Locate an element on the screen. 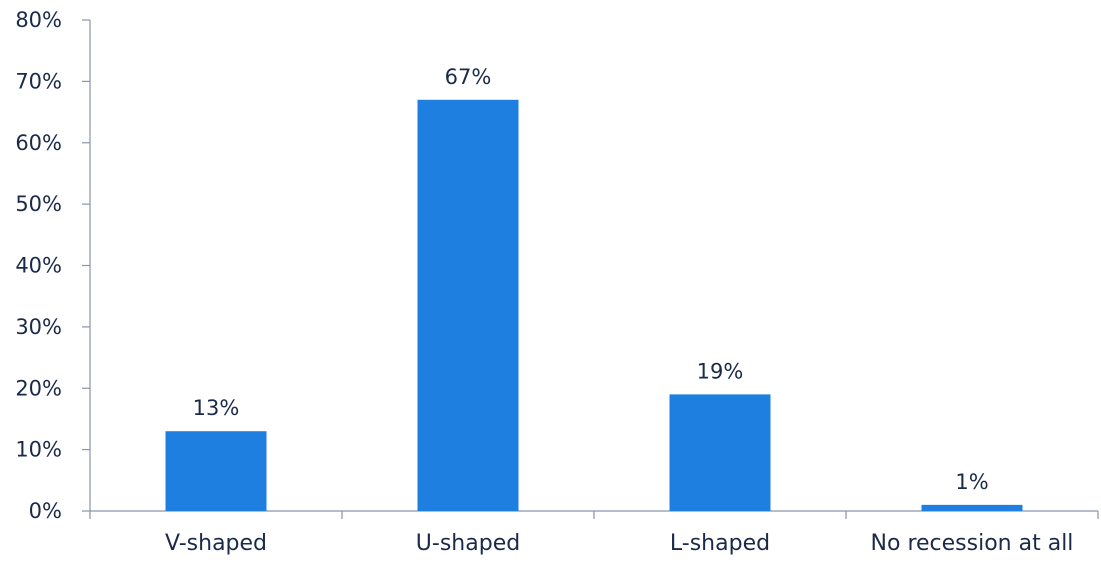 This screenshot has width=1101, height=563. y-tick-label: 20% is located at coordinates (38, 388).